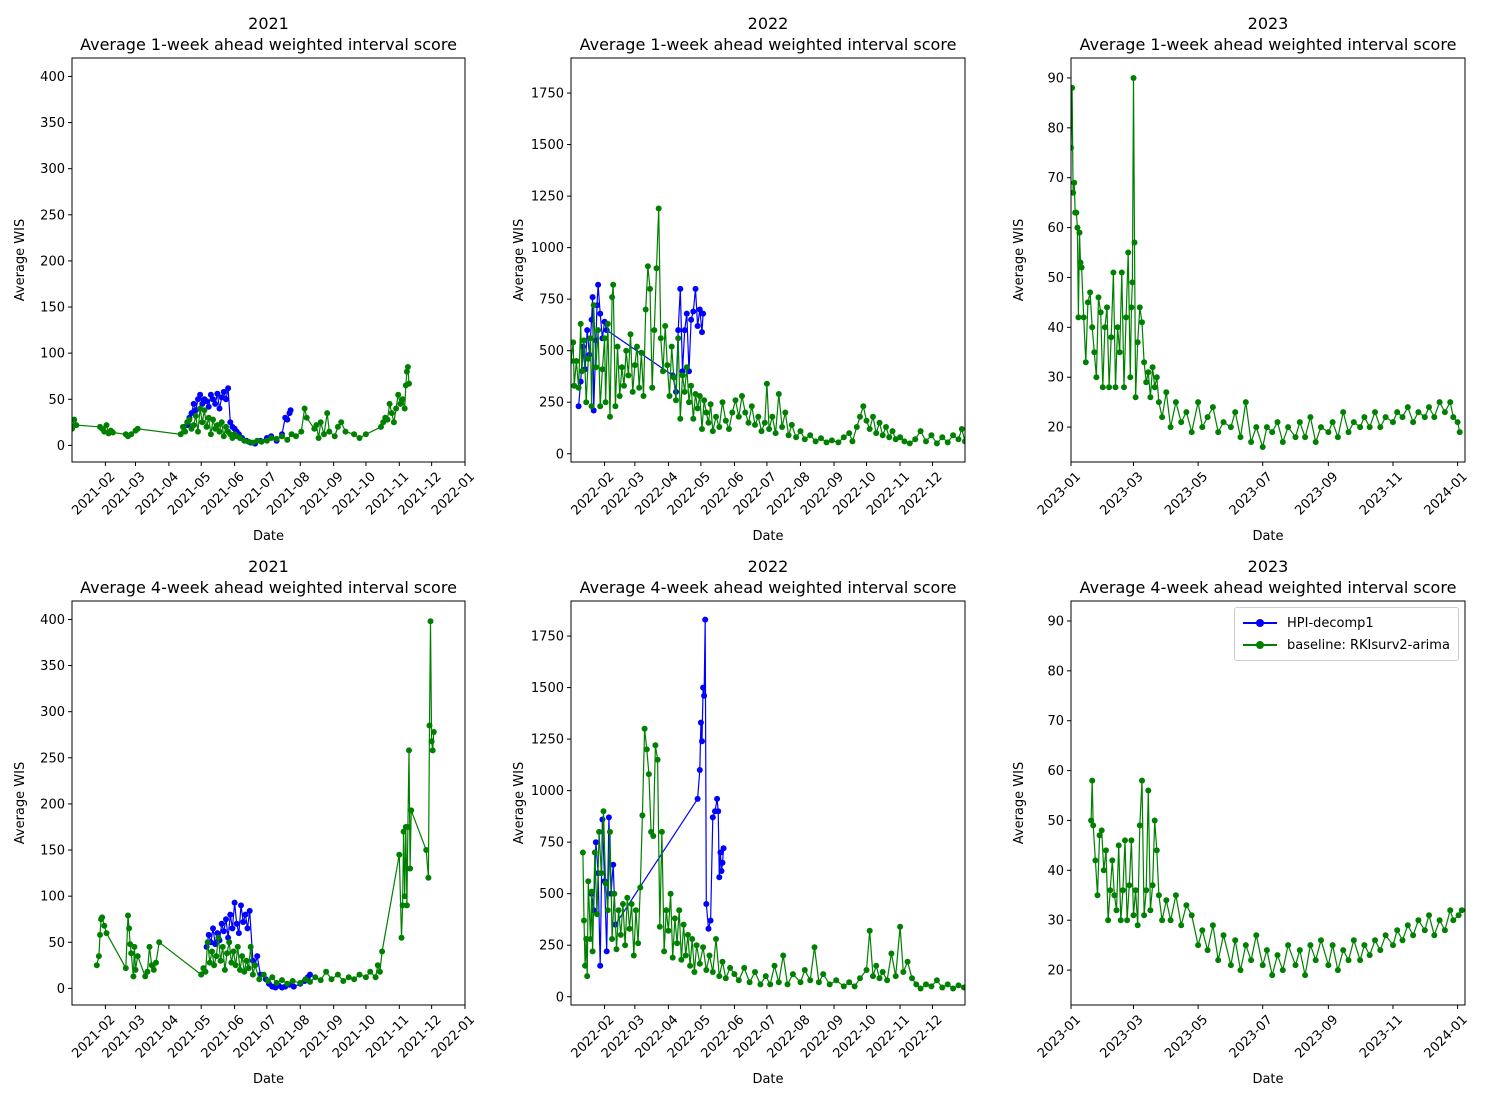  What do you see at coordinates (1055, 671) in the screenshot?
I see `y-tick-label: 80` at bounding box center [1055, 671].